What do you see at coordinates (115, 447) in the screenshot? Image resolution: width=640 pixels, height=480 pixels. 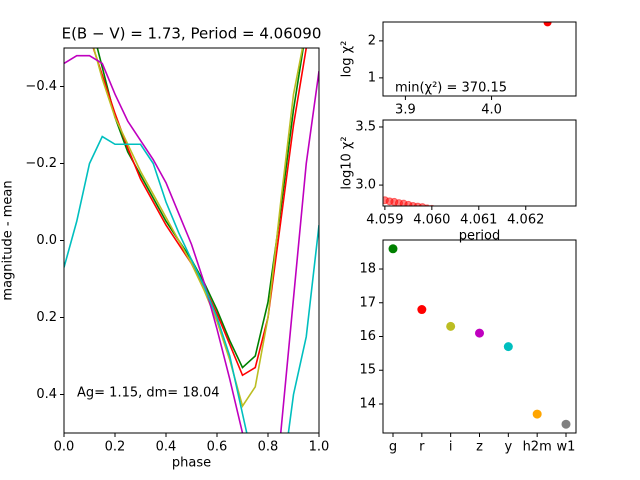 I see `x-tick-label: 0.2` at bounding box center [115, 447].